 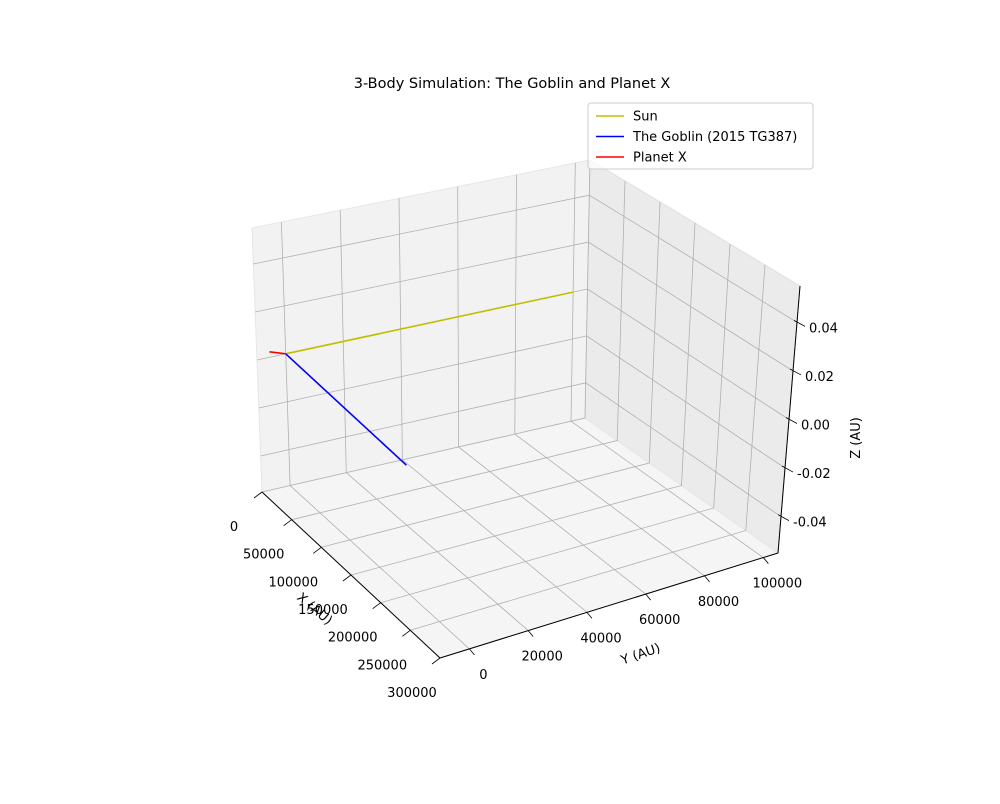 I want to click on x-tick-label: 0, so click(x=234, y=527).